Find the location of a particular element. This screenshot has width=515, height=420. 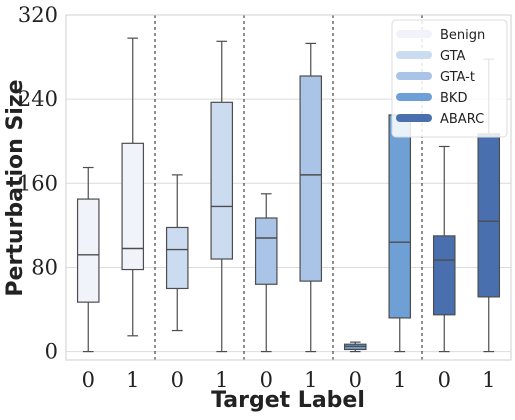

legend-label-abarc: ABARC is located at coordinates (462, 119).